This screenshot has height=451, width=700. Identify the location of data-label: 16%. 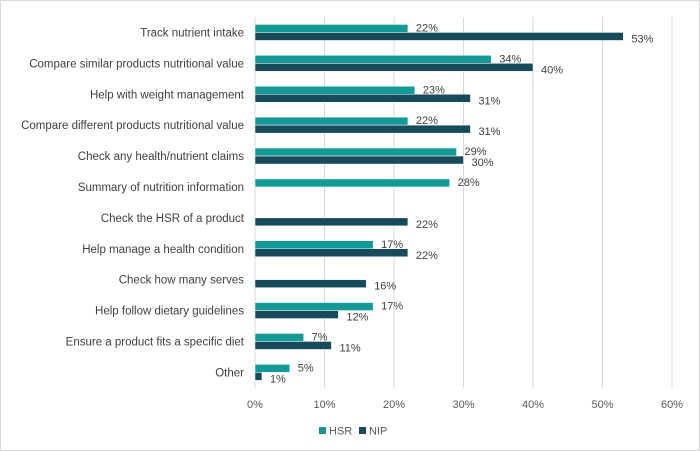
(385, 287).